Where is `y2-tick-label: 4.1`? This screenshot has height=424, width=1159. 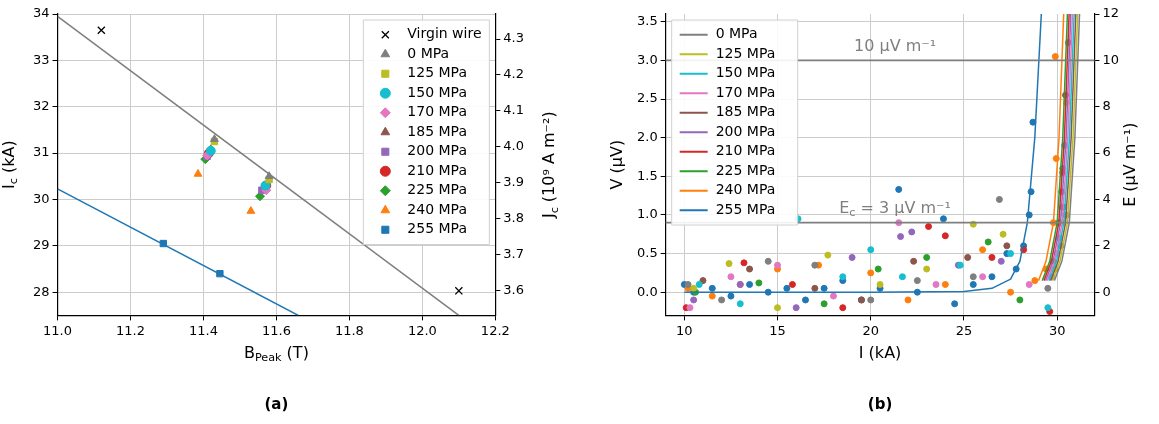 y2-tick-label: 4.1 is located at coordinates (514, 110).